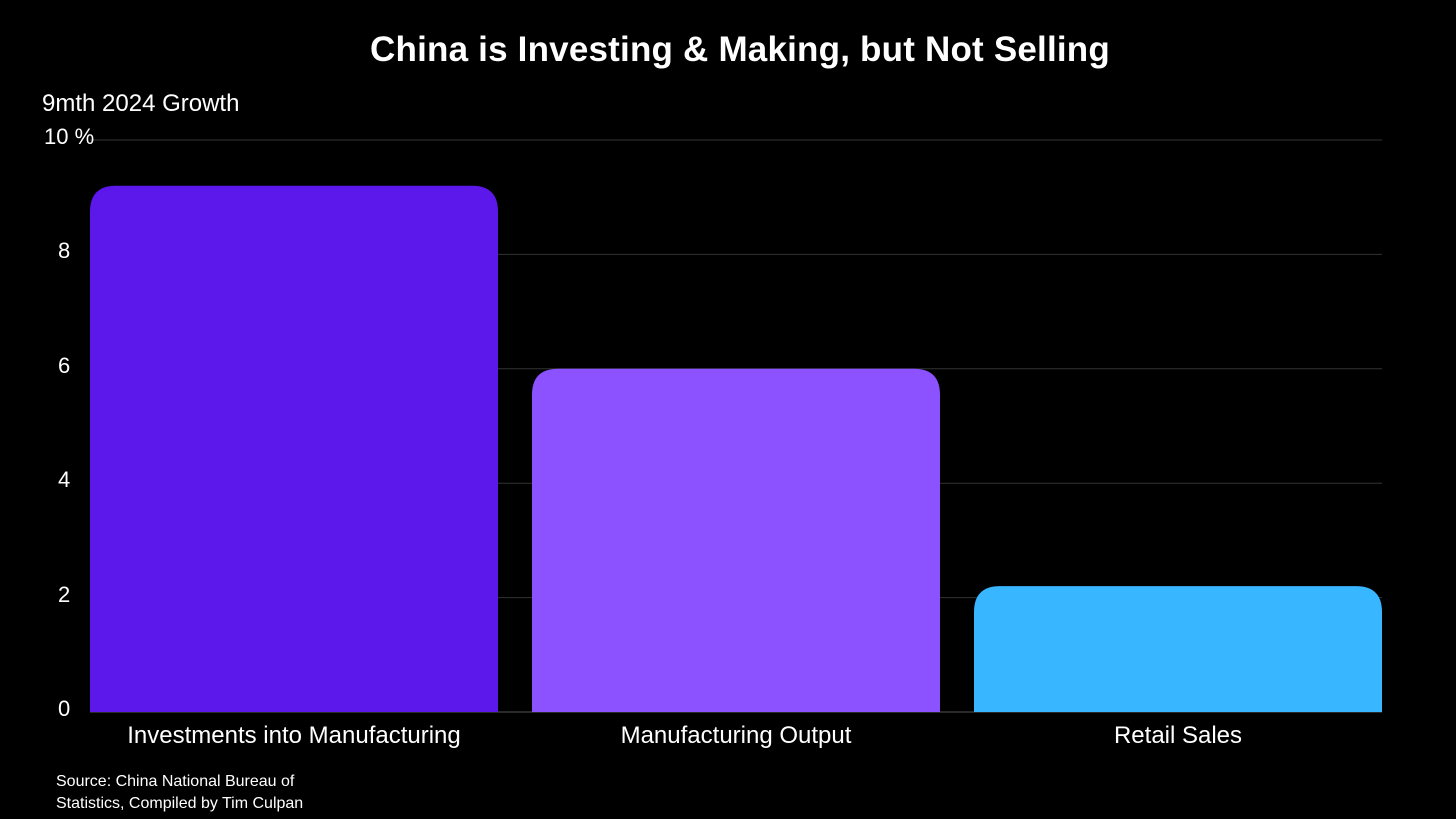 The height and width of the screenshot is (819, 1456). What do you see at coordinates (1178, 735) in the screenshot?
I see `x-category-label-2: Retail Sales` at bounding box center [1178, 735].